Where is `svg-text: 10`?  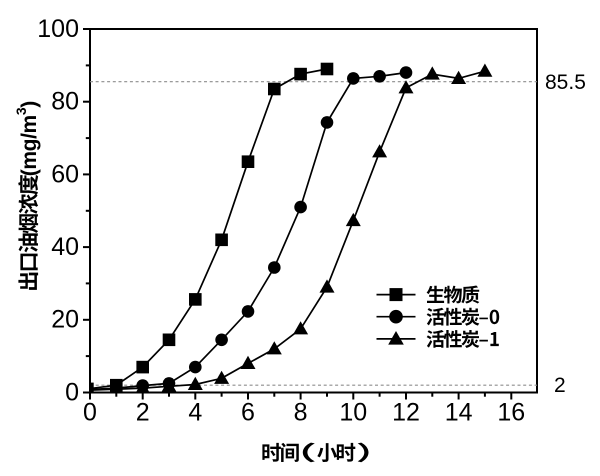
svg-text: 10 is located at coordinates (353, 412).